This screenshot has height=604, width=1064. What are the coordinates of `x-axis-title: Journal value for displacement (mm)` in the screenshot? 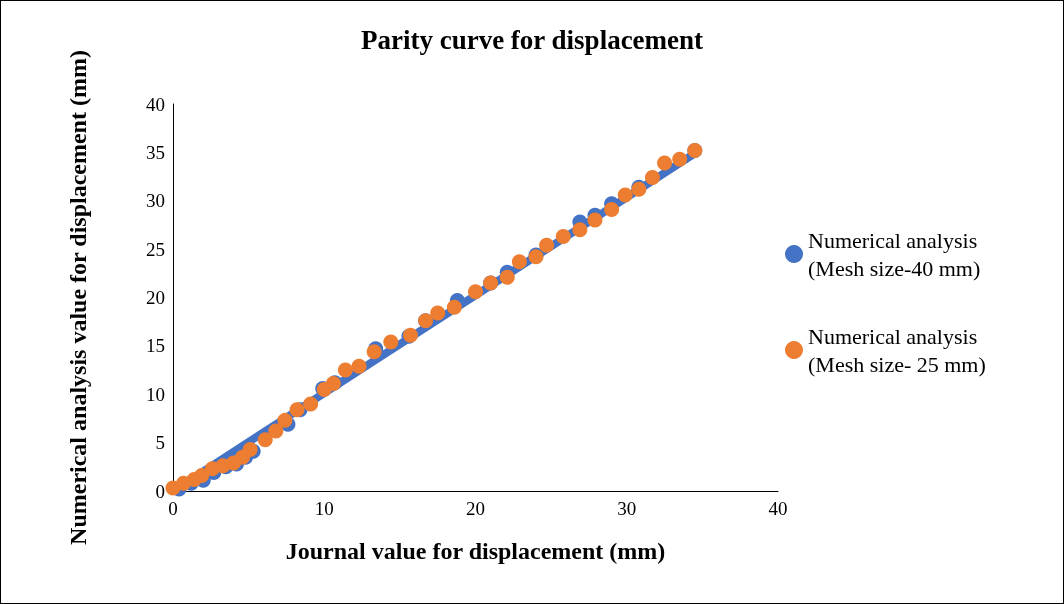 It's located at (475, 551).